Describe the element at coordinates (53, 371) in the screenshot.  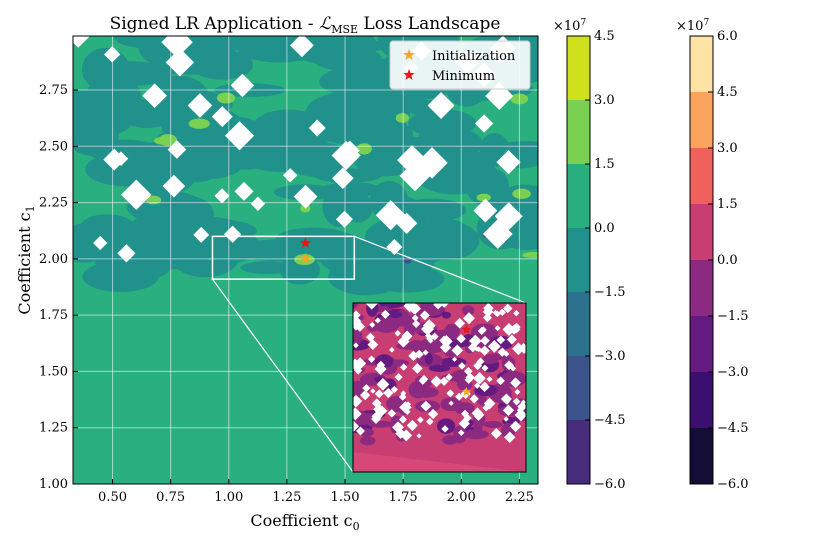
I see `y-tick-label: 1.50` at that location.